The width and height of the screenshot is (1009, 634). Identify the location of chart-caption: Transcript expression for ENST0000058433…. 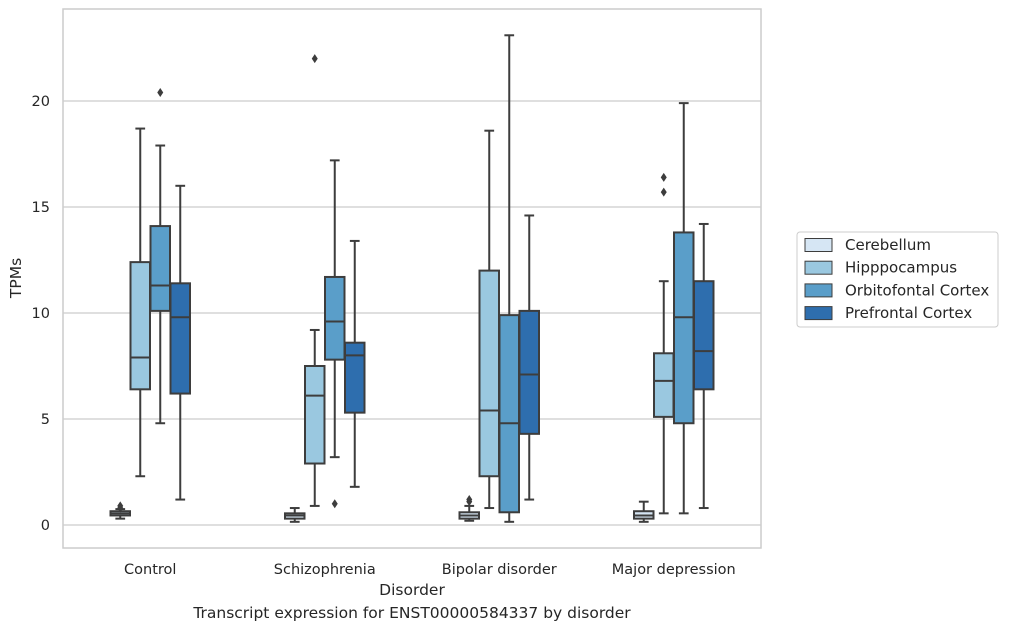
(412, 613).